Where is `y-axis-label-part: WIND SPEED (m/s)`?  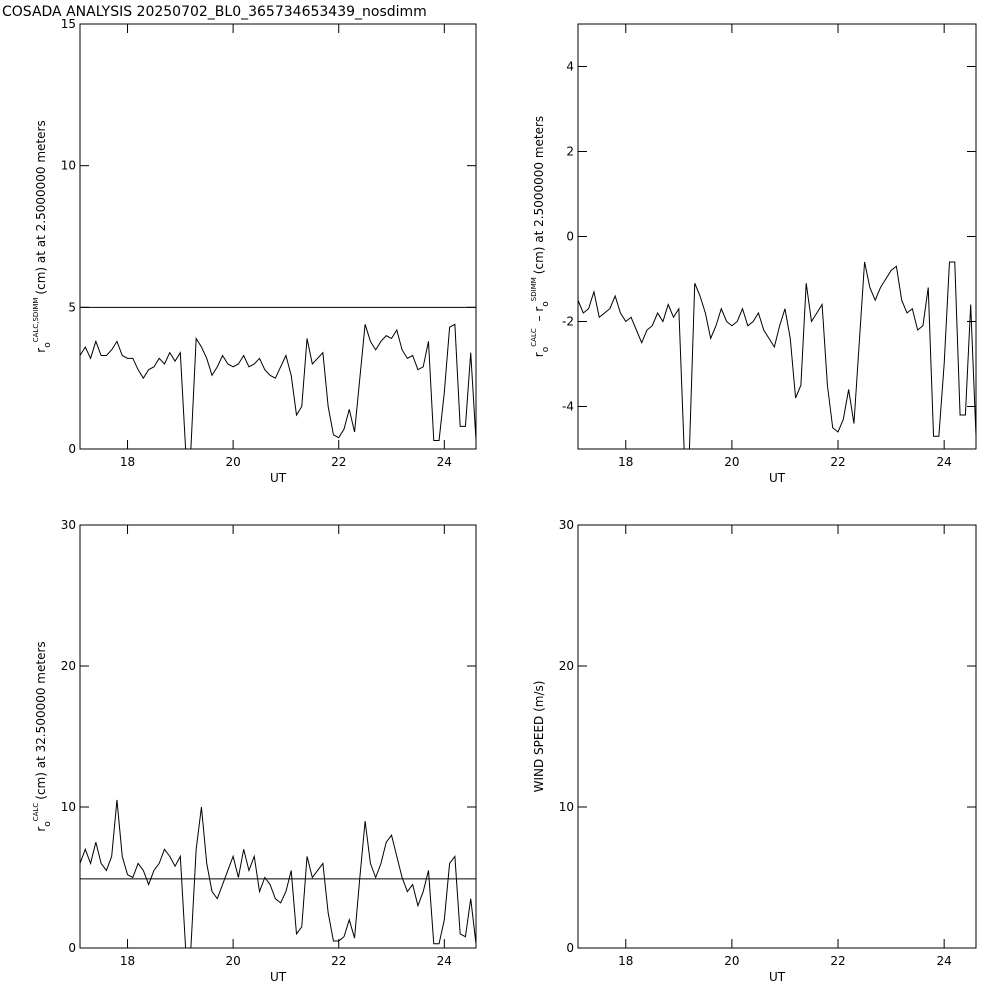
y-axis-label-part: WIND SPEED (m/s) is located at coordinates (539, 737).